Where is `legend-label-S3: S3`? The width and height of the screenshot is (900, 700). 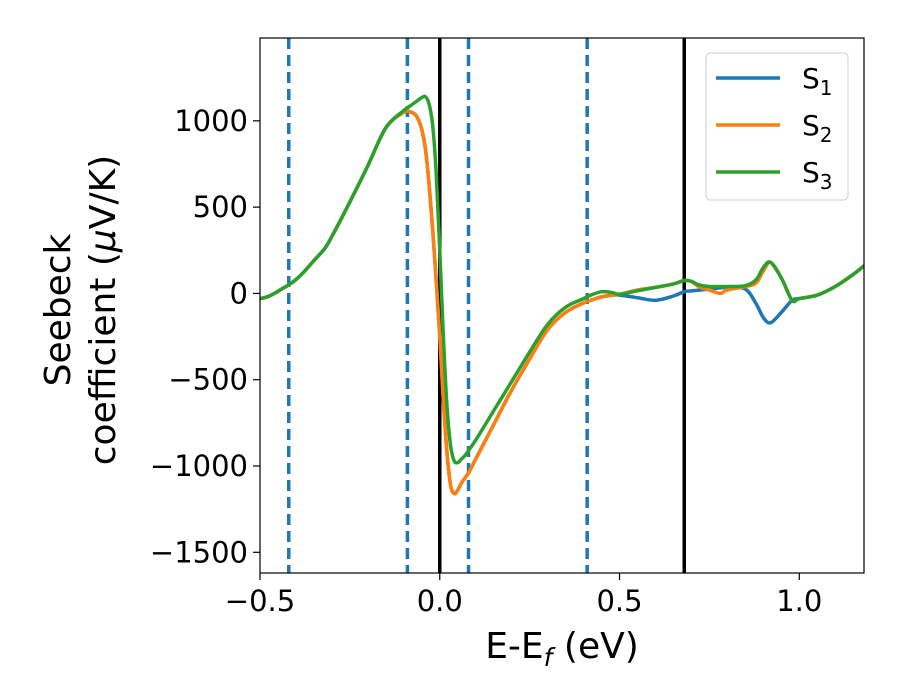 legend-label-S3: S3 is located at coordinates (817, 175).